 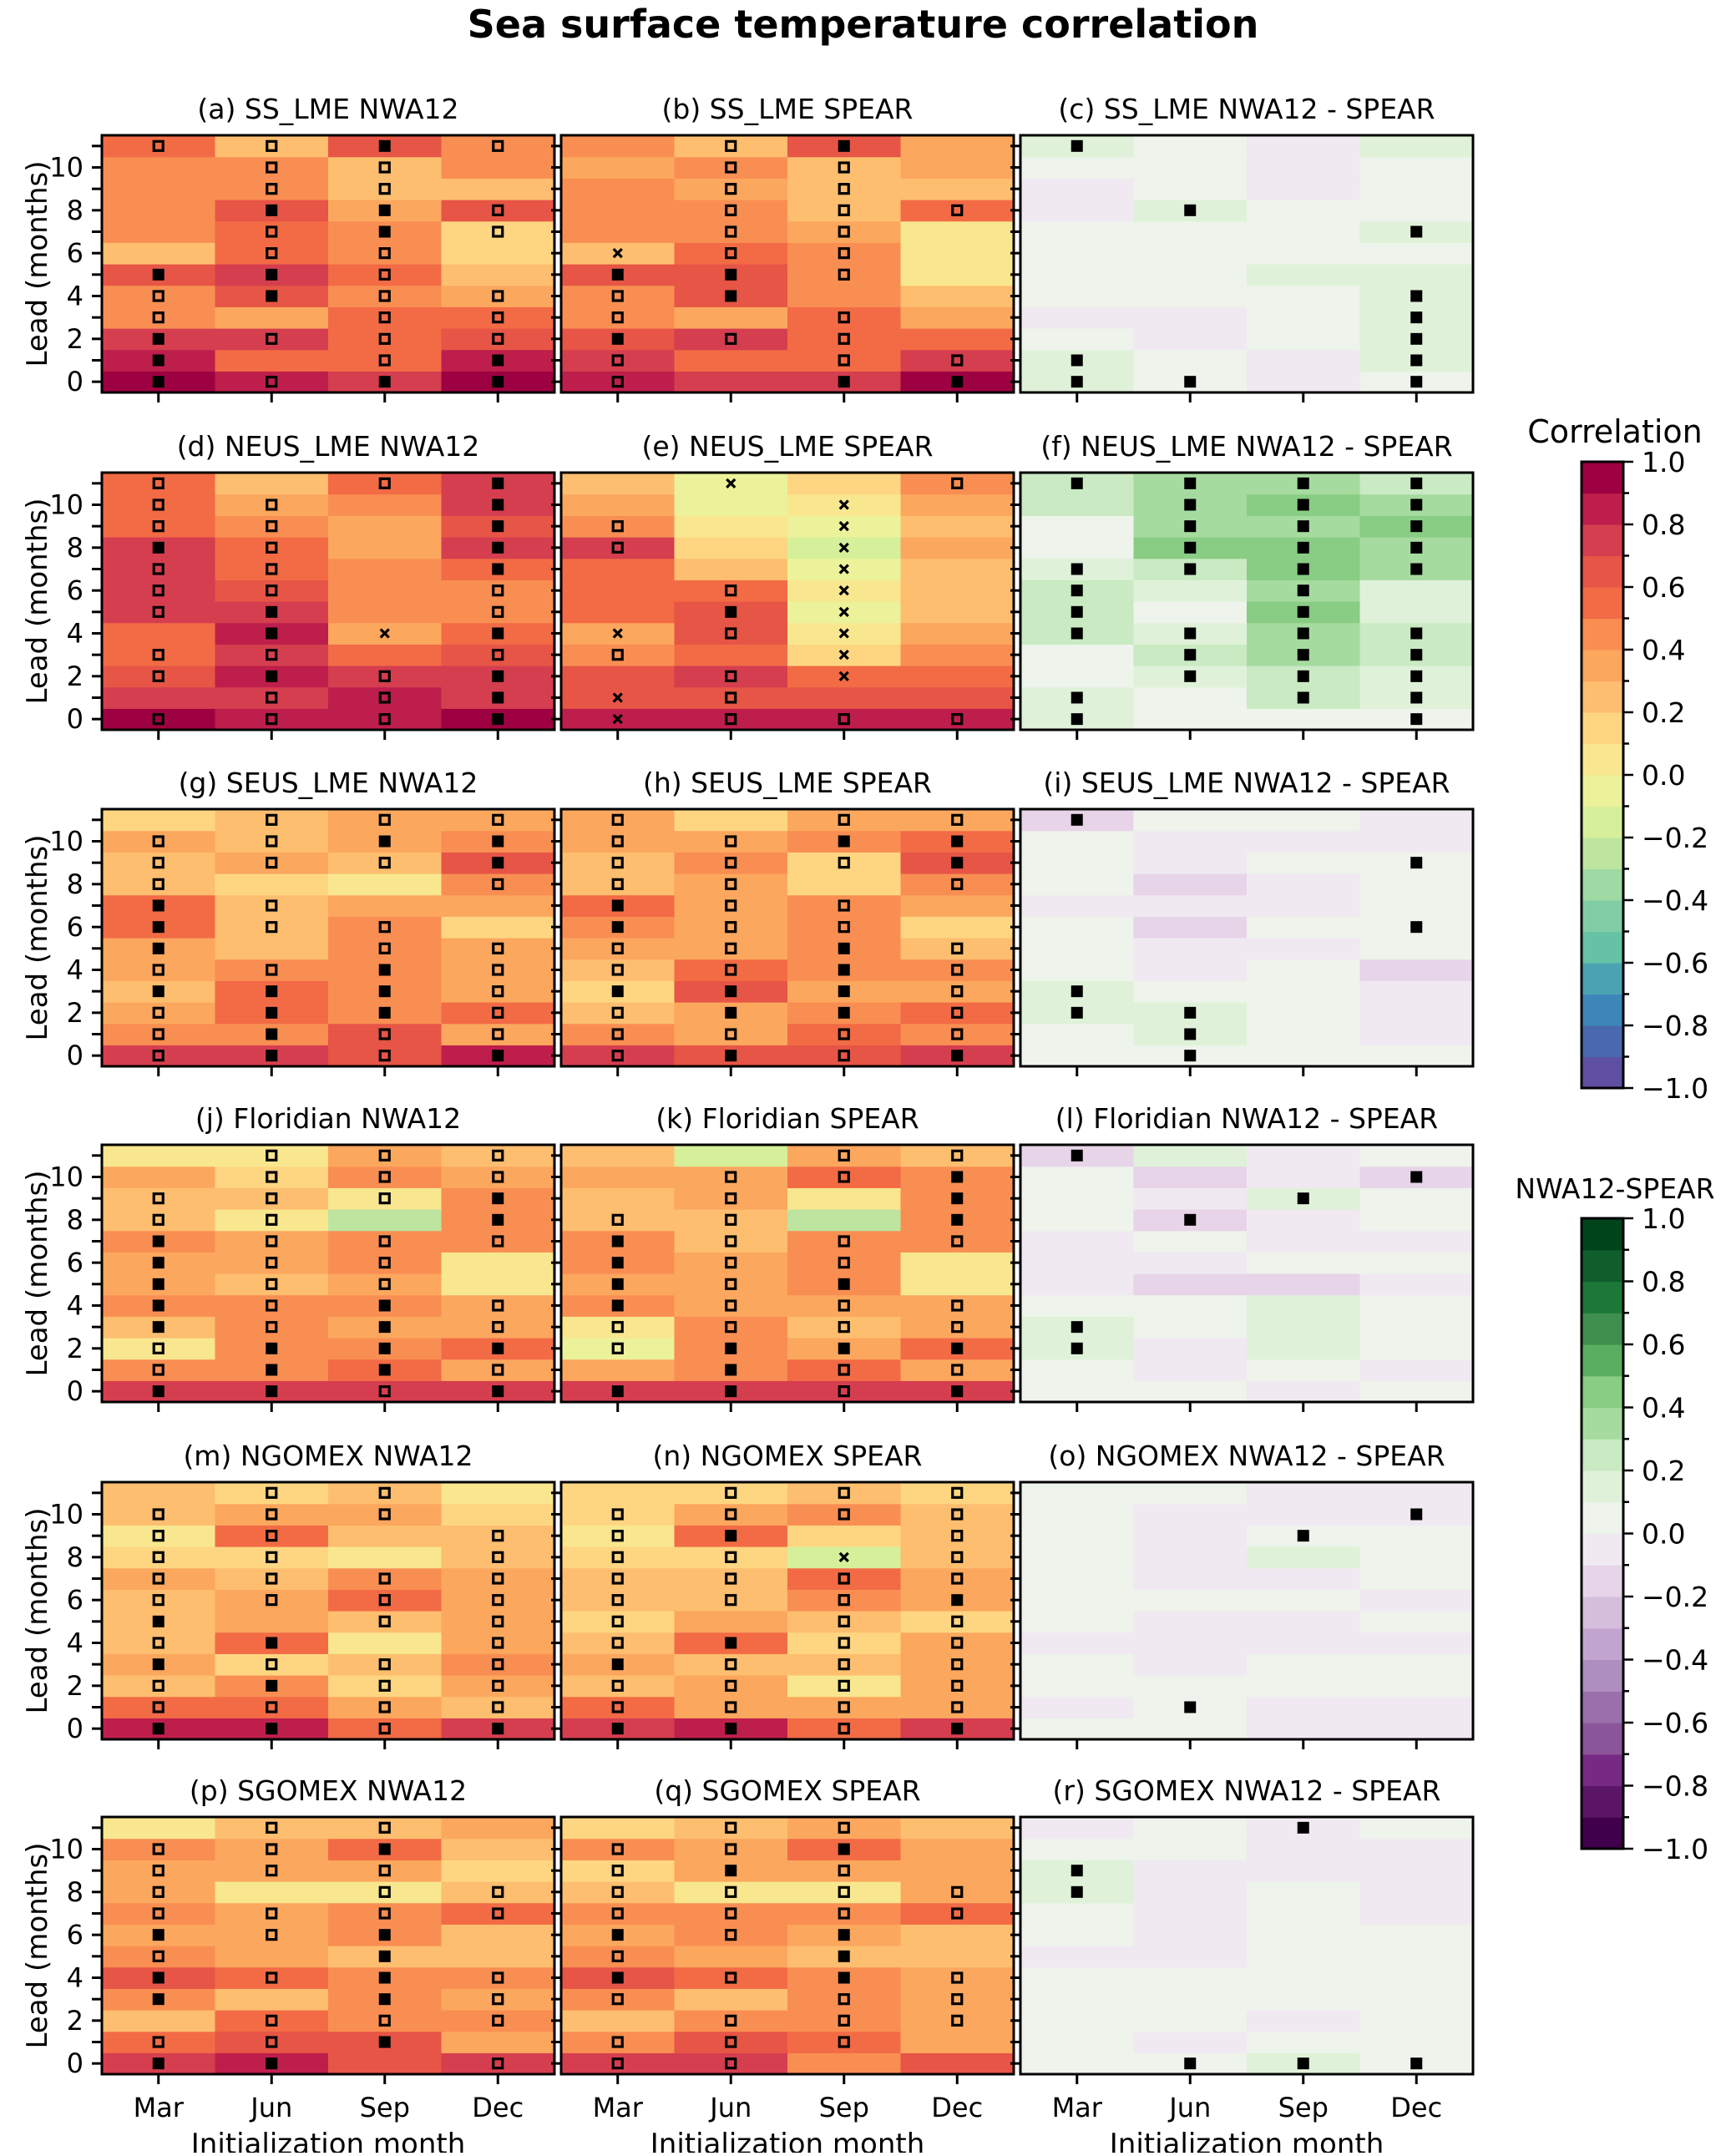 What do you see at coordinates (1663, 1408) in the screenshot?
I see `colorbar-tick-label: 0.4` at bounding box center [1663, 1408].